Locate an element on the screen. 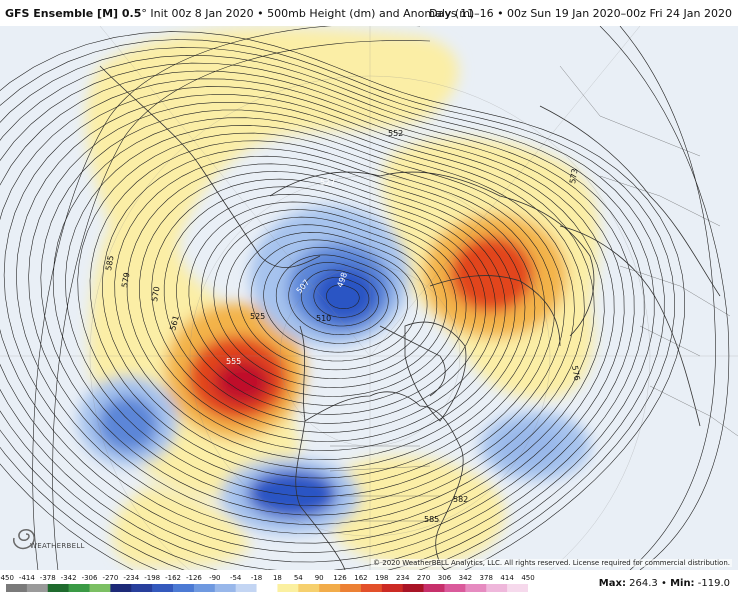 The height and width of the screenshot is (606, 738). colorbar-tick-label: -306 is located at coordinates (89, 578).